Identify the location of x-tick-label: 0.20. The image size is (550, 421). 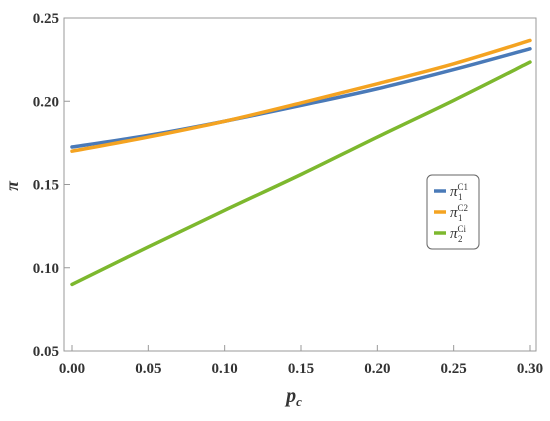
(377, 369).